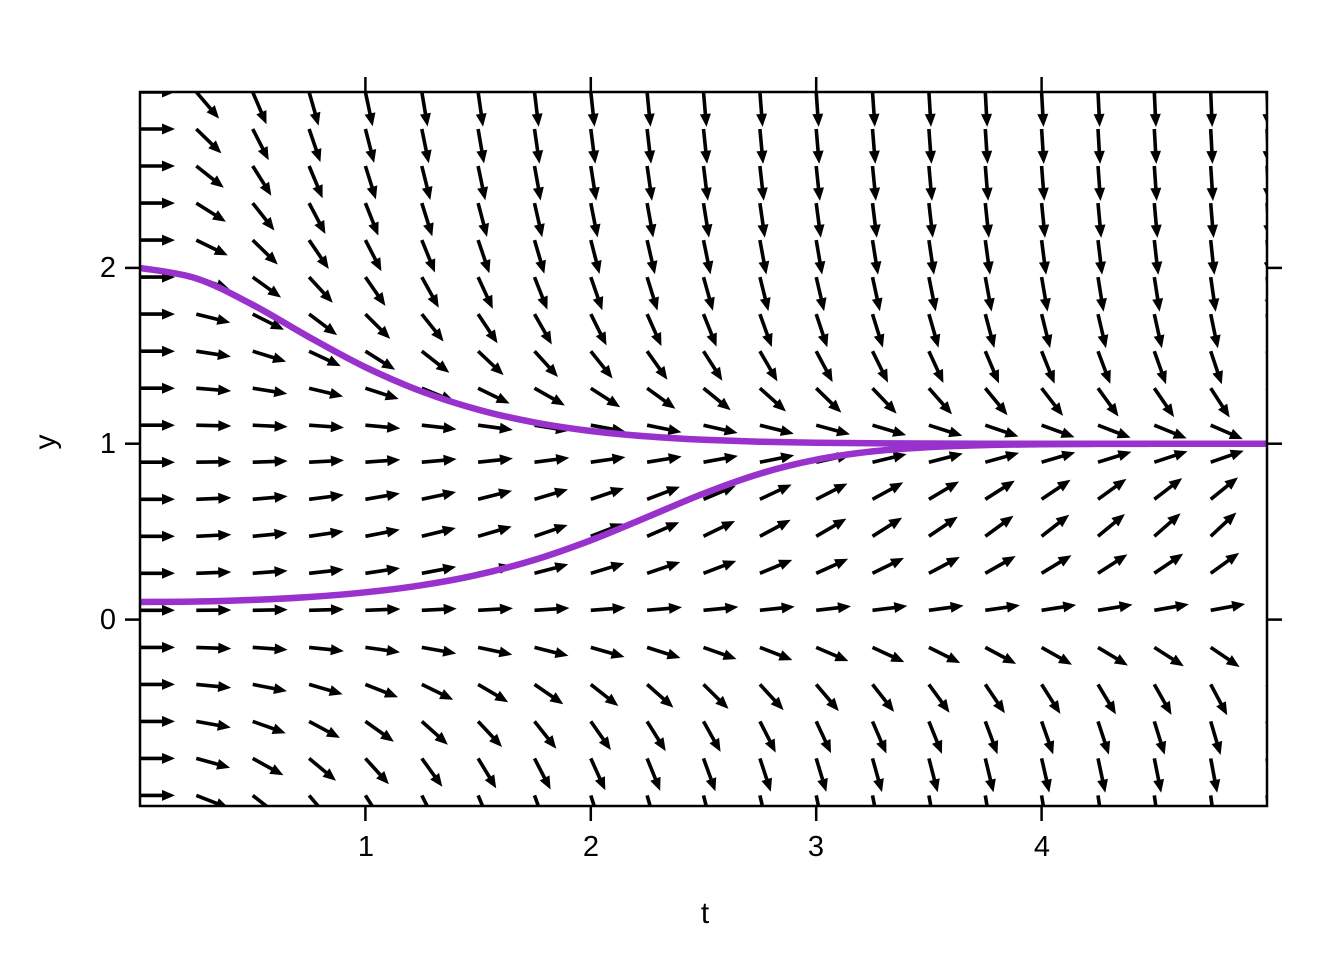 The height and width of the screenshot is (960, 1344). I want to click on x-tick-label: 2, so click(591, 847).